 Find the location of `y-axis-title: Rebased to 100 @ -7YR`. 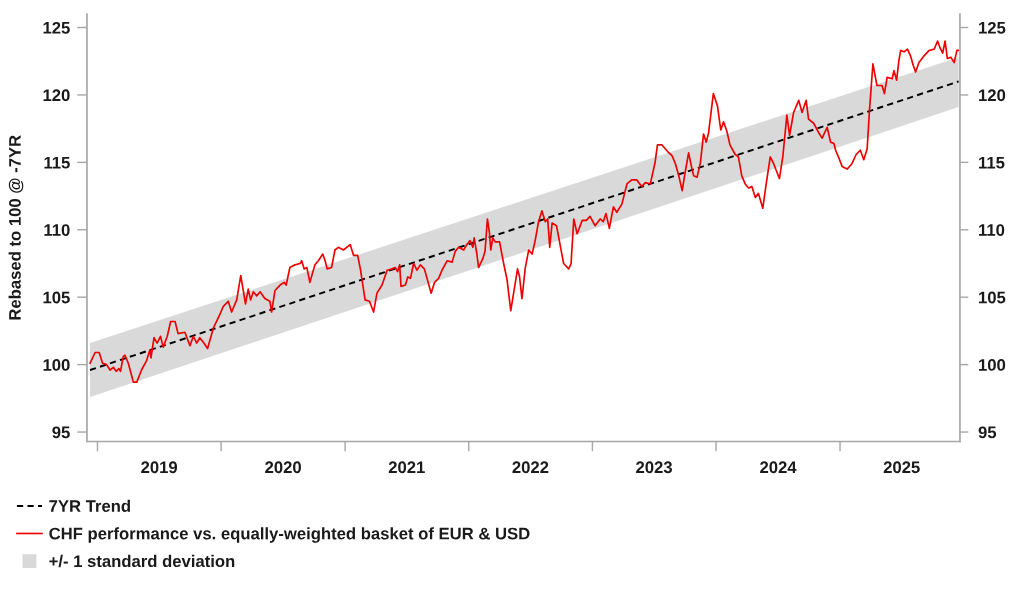

y-axis-title: Rebased to 100 @ -7YR is located at coordinates (16, 227).